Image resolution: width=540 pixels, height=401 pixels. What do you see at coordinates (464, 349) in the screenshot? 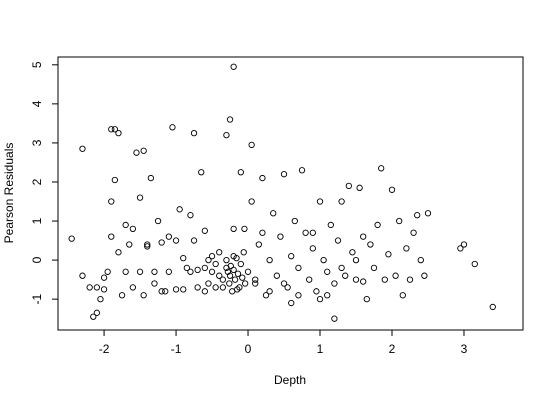
I see `x-tick-label: 3` at bounding box center [464, 349].